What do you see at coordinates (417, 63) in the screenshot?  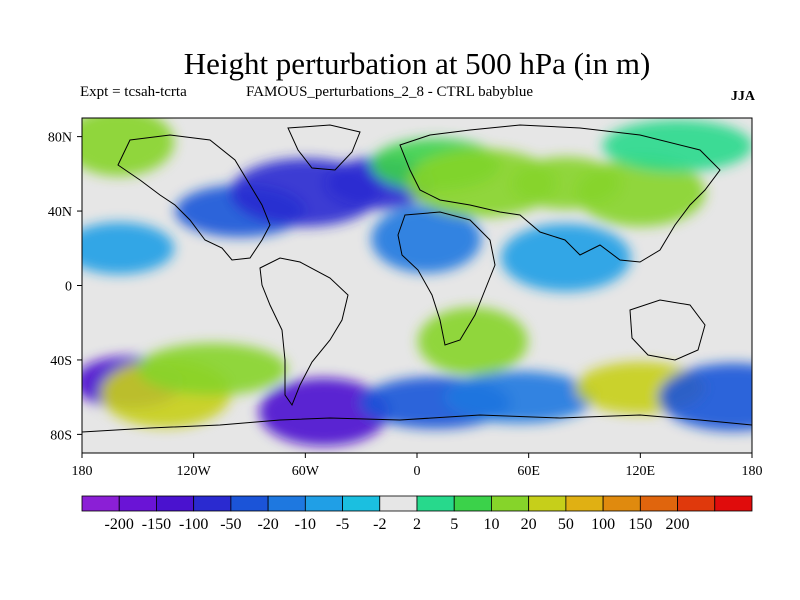 I see `plot-title: Height perturbation at 500 hPa (in m)` at bounding box center [417, 63].